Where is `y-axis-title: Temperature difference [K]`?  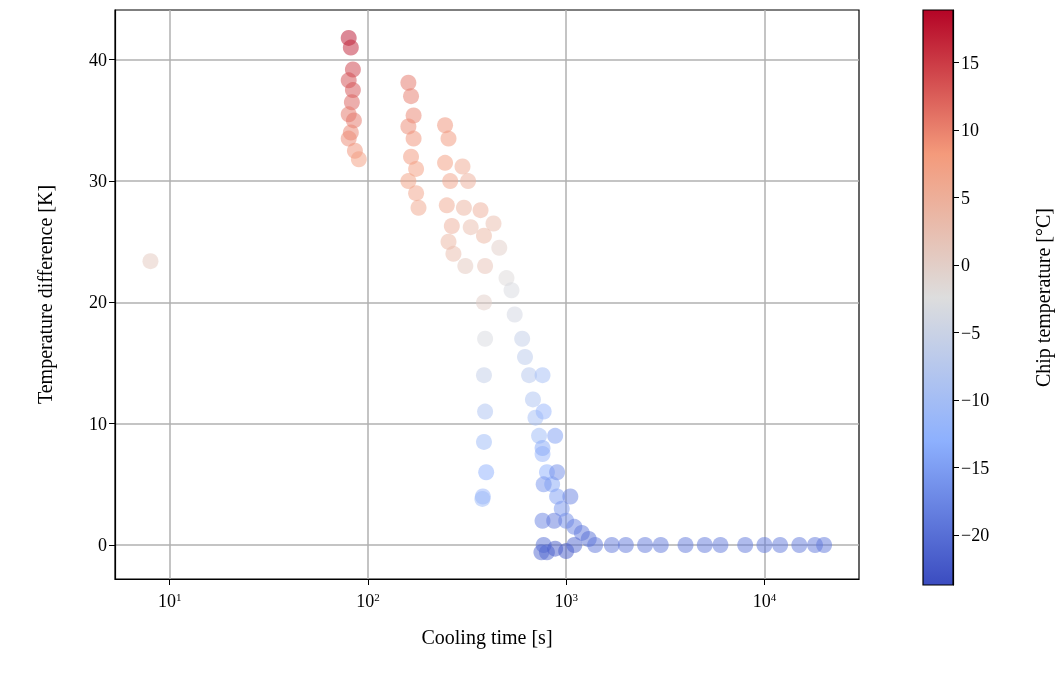
y-axis-title: Temperature difference [K] is located at coordinates (45, 294).